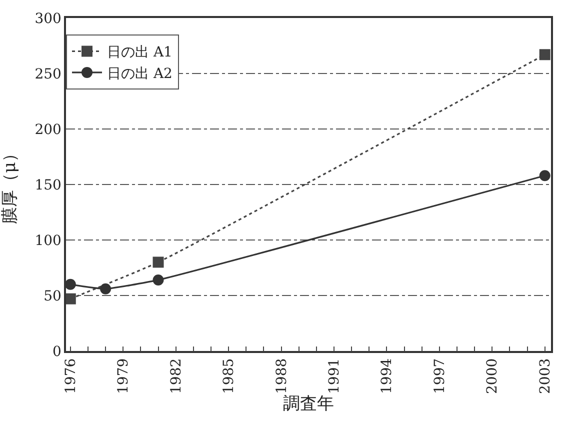 This screenshot has height=431, width=561. Describe the element at coordinates (492, 376) in the screenshot. I see `x-tick-label: 2000` at that location.